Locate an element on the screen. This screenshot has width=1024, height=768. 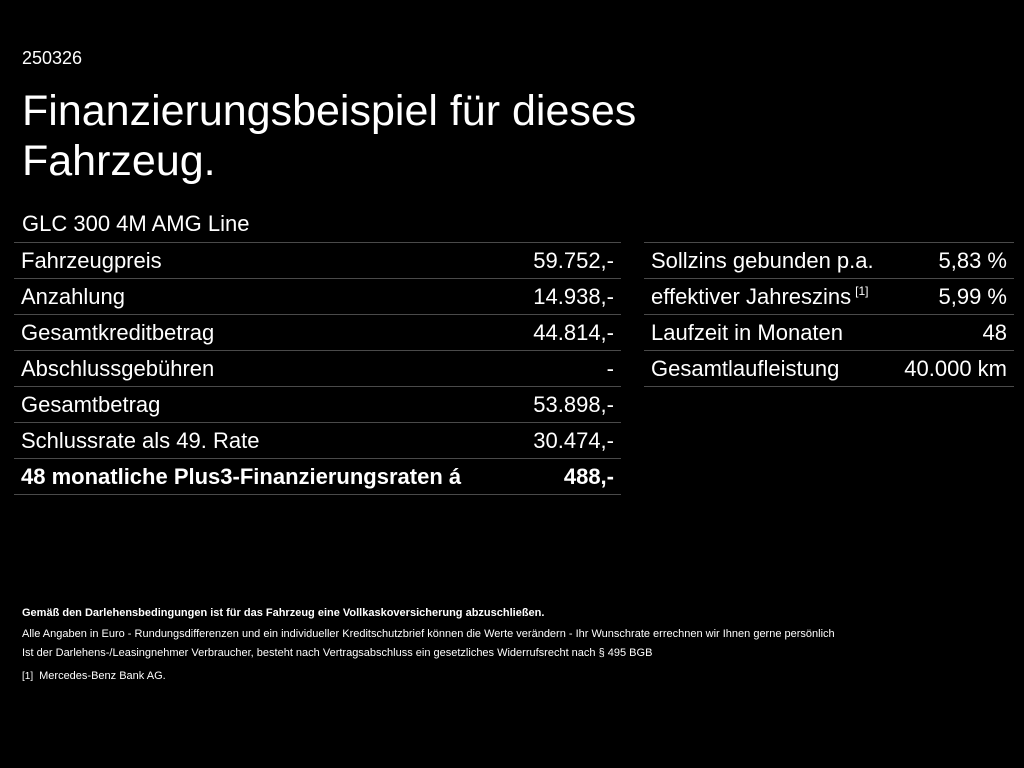
row-label: Gesamtbetrag is located at coordinates (91, 404).